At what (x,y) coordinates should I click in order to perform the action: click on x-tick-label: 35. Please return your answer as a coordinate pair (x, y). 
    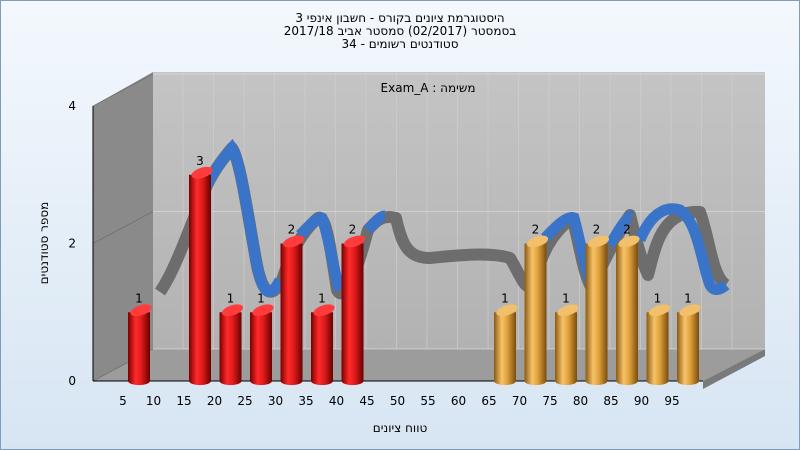
    Looking at the image, I should click on (305, 401).